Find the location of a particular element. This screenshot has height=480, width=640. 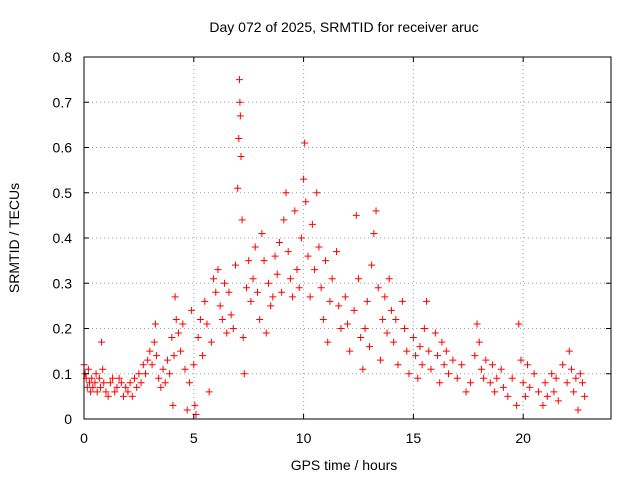

y-tick-label: 0.5 is located at coordinates (63, 193).